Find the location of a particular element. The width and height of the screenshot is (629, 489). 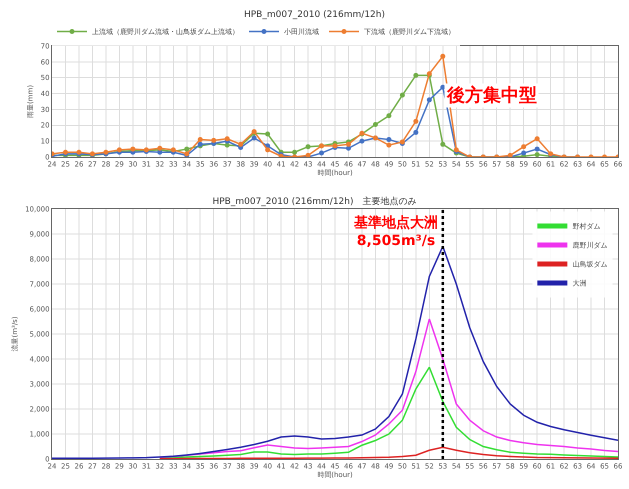

annotation: 後方集中型 is located at coordinates (491, 95).